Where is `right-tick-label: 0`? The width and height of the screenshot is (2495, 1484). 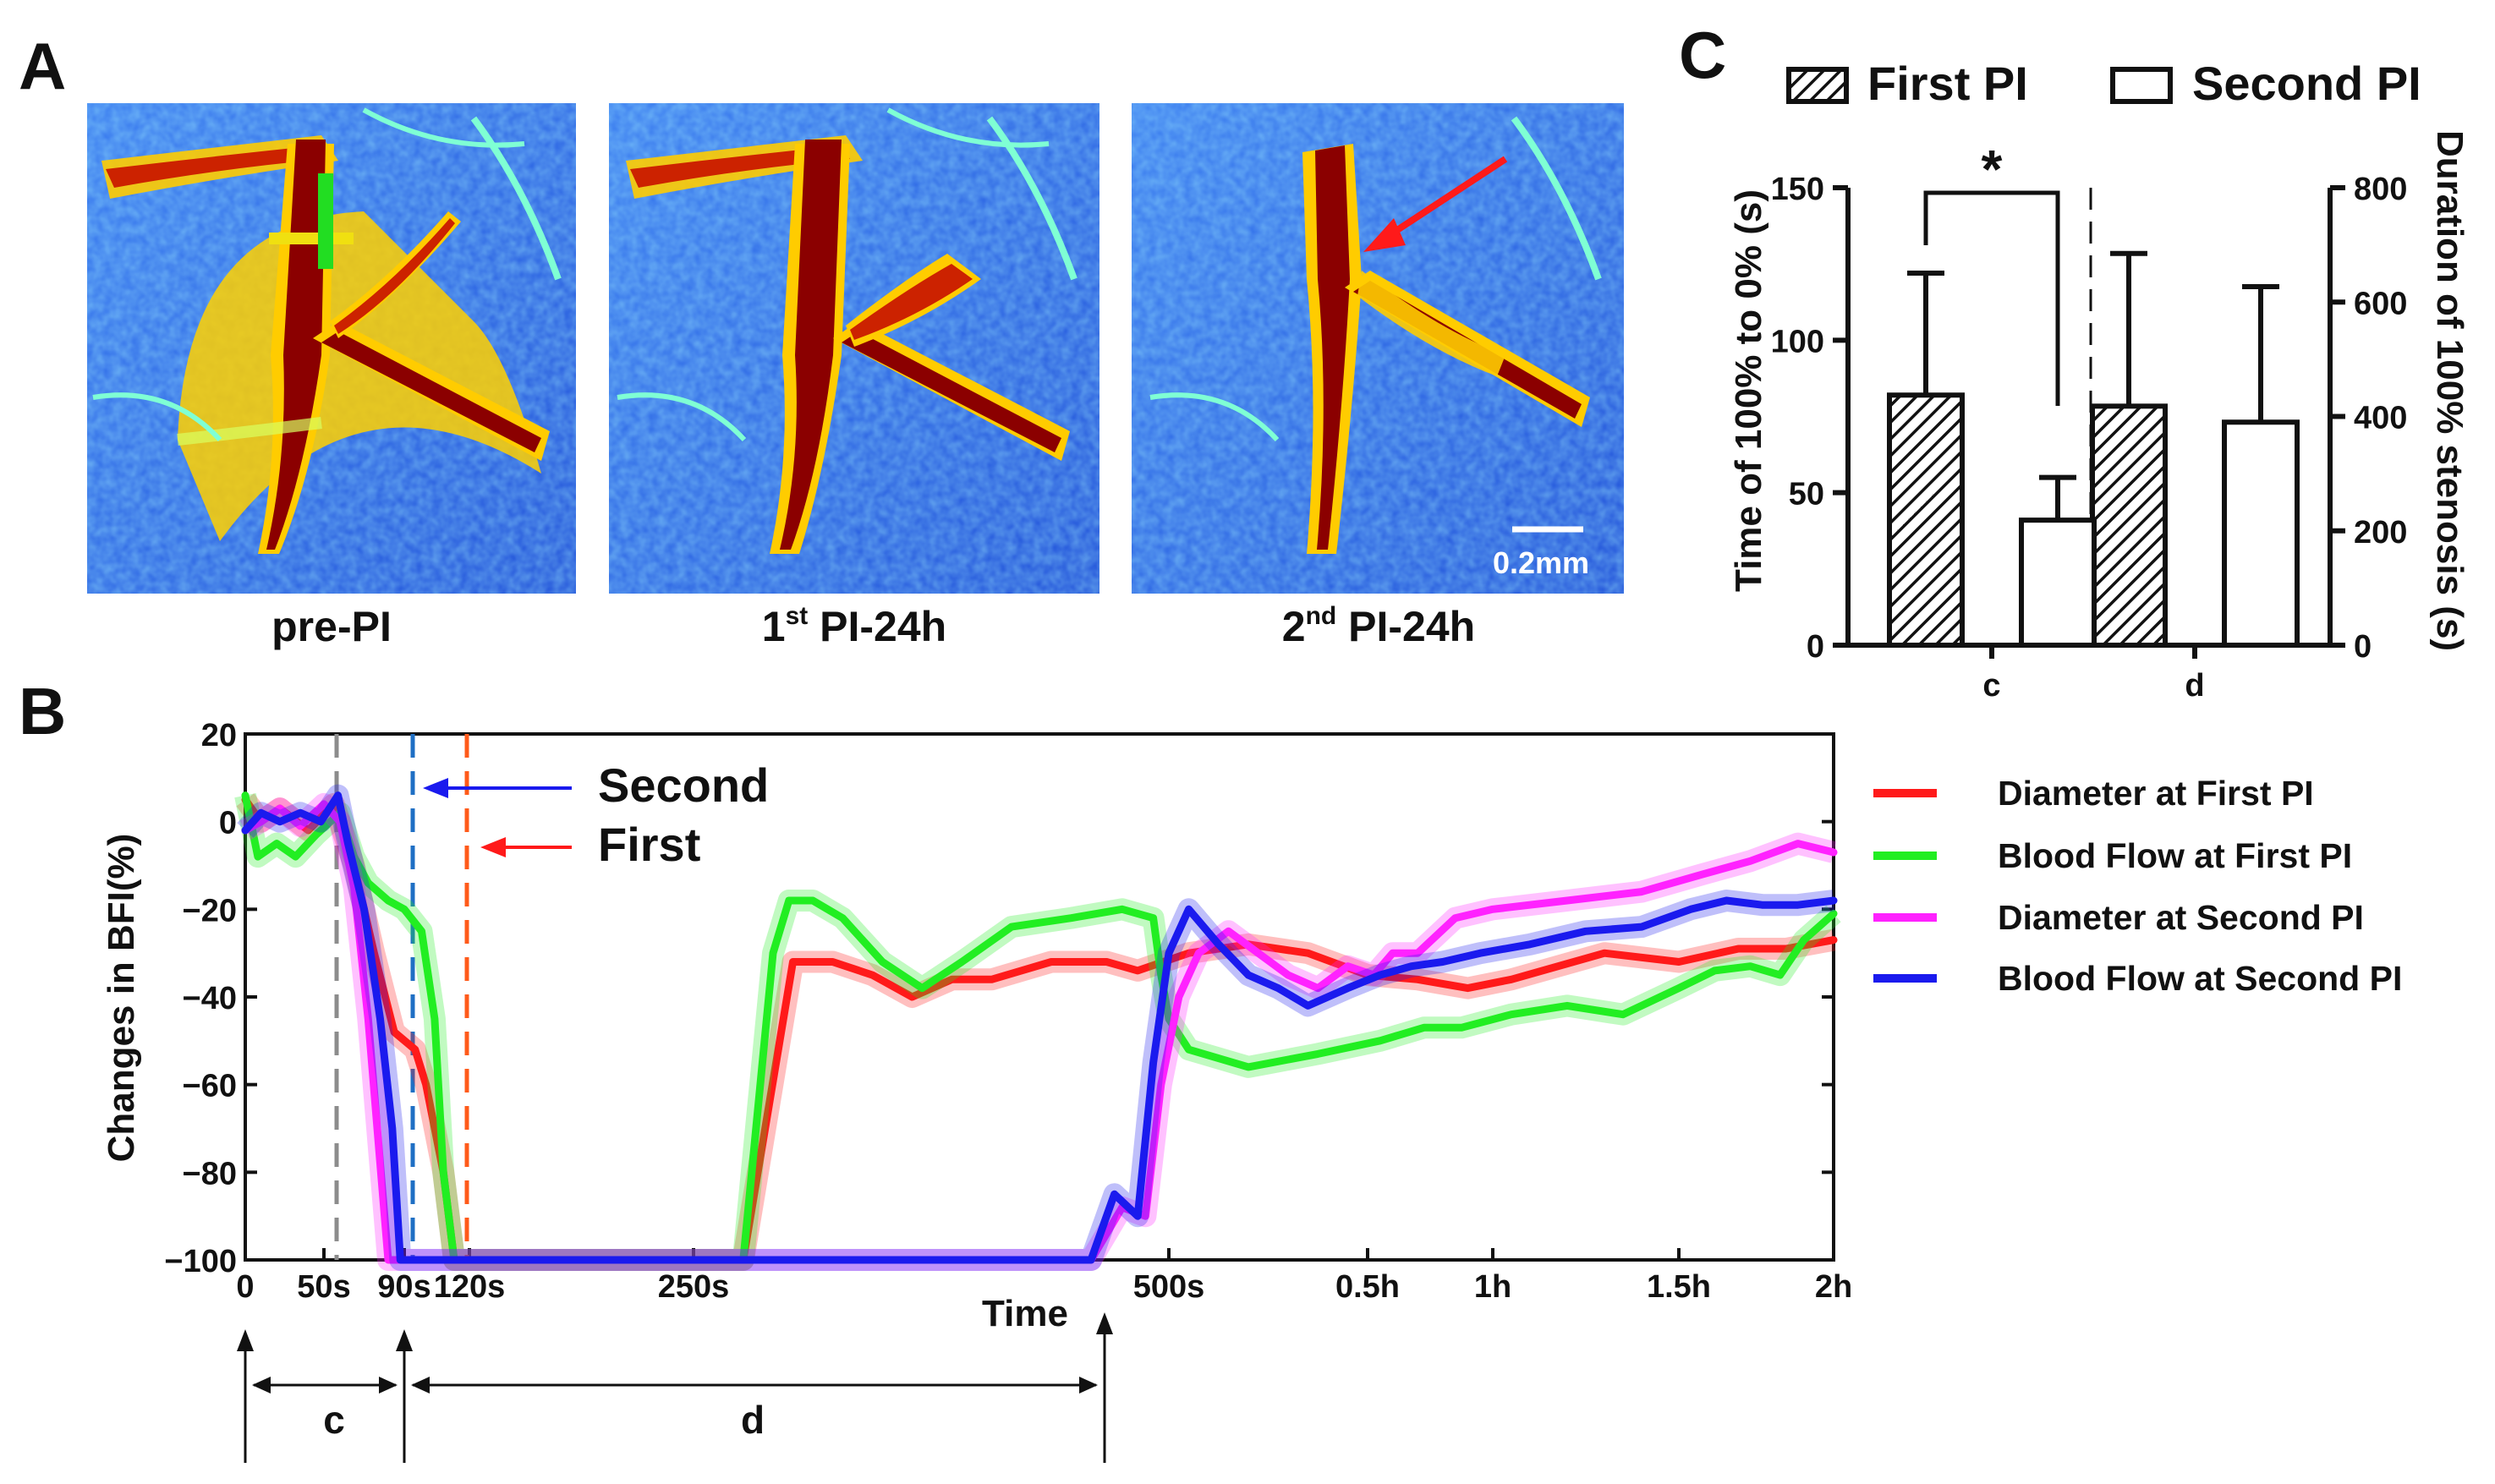
right-tick-label: 0 is located at coordinates (2363, 647).